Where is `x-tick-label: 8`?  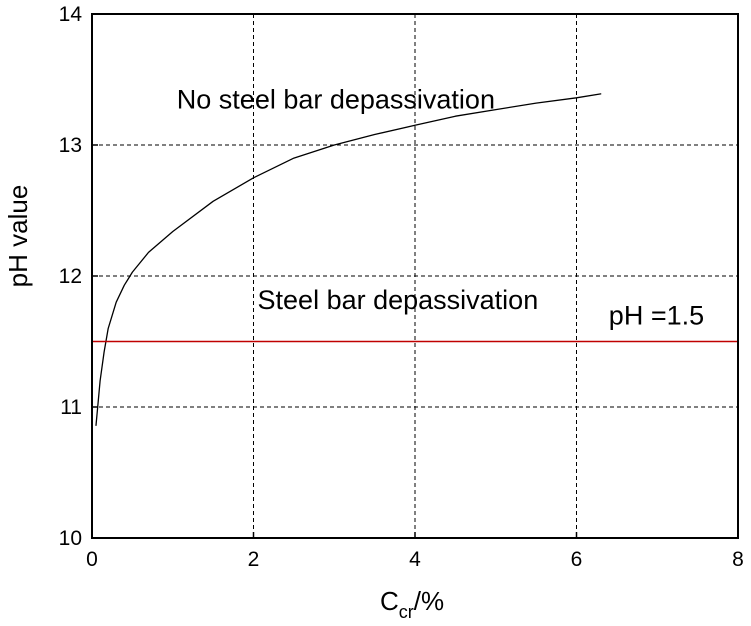 x-tick-label: 8 is located at coordinates (738, 559).